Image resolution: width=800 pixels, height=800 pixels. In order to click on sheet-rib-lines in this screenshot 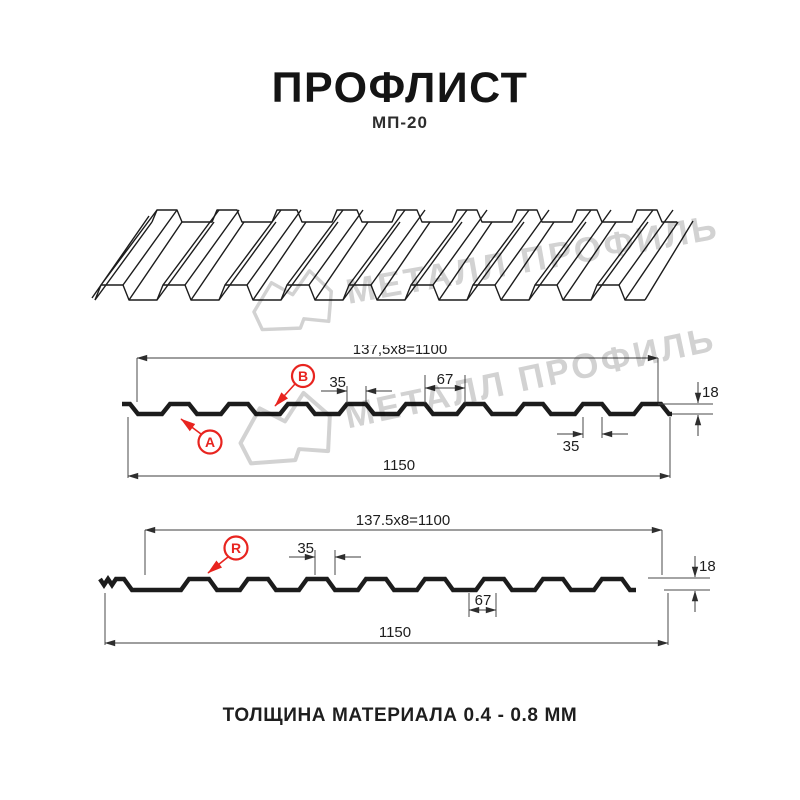, I will do `click(392, 255)`.